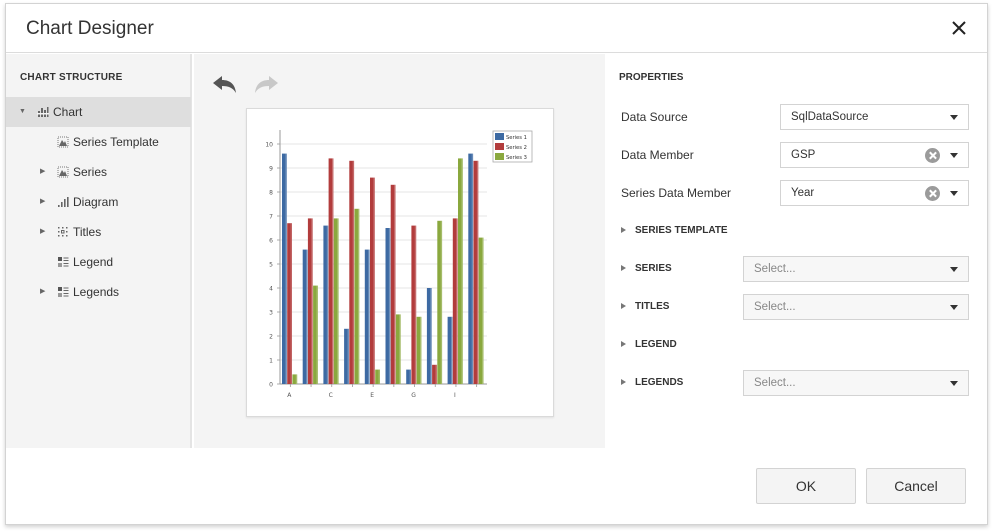 Image resolution: width=992 pixels, height=532 pixels. What do you see at coordinates (271, 193) in the screenshot?
I see `svg-text: 8` at bounding box center [271, 193].